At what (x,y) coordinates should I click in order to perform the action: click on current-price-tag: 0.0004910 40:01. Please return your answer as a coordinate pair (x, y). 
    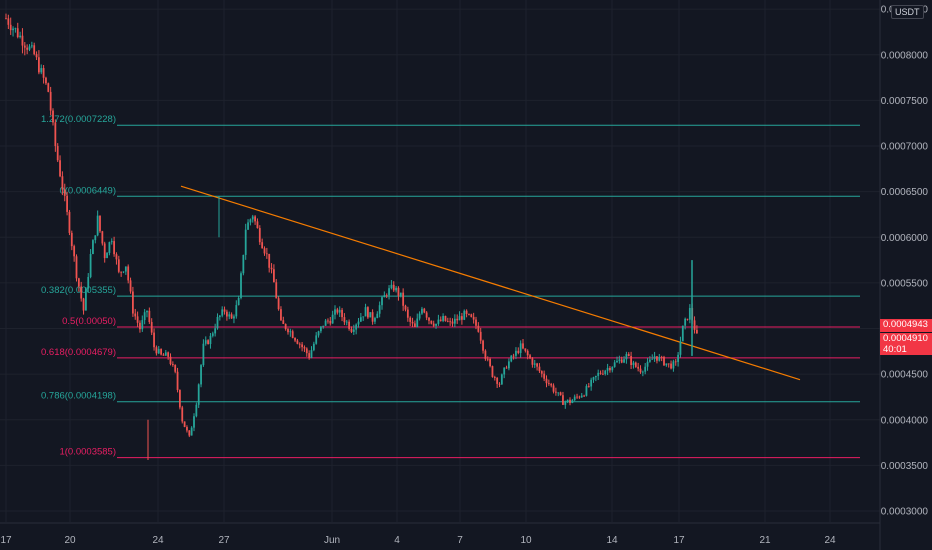
    Looking at the image, I should click on (906, 344).